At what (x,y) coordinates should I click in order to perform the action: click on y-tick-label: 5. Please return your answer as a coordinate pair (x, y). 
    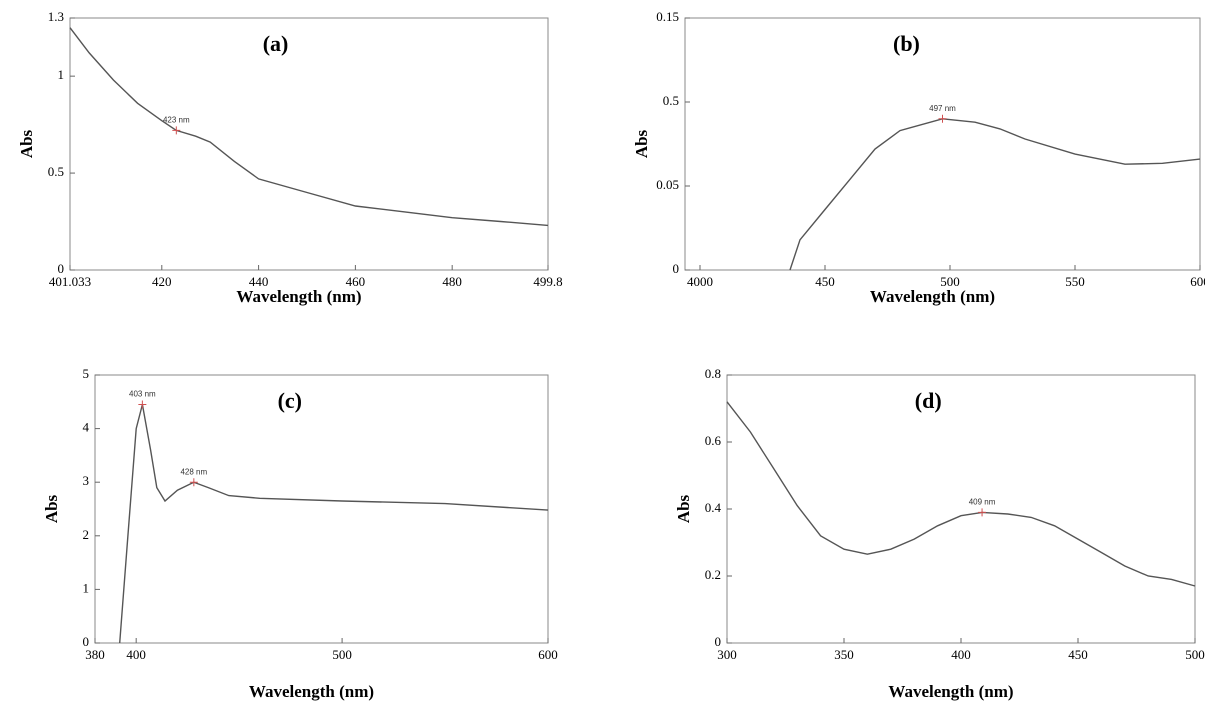
    Looking at the image, I should click on (86, 373).